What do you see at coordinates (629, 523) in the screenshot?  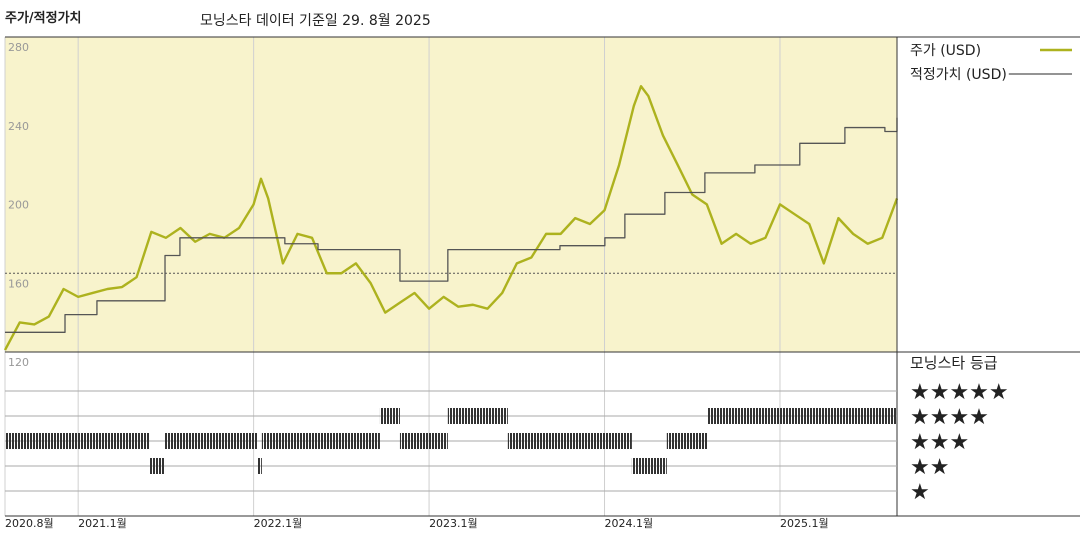 I see `x-tick-label: 2024.1월` at bounding box center [629, 523].